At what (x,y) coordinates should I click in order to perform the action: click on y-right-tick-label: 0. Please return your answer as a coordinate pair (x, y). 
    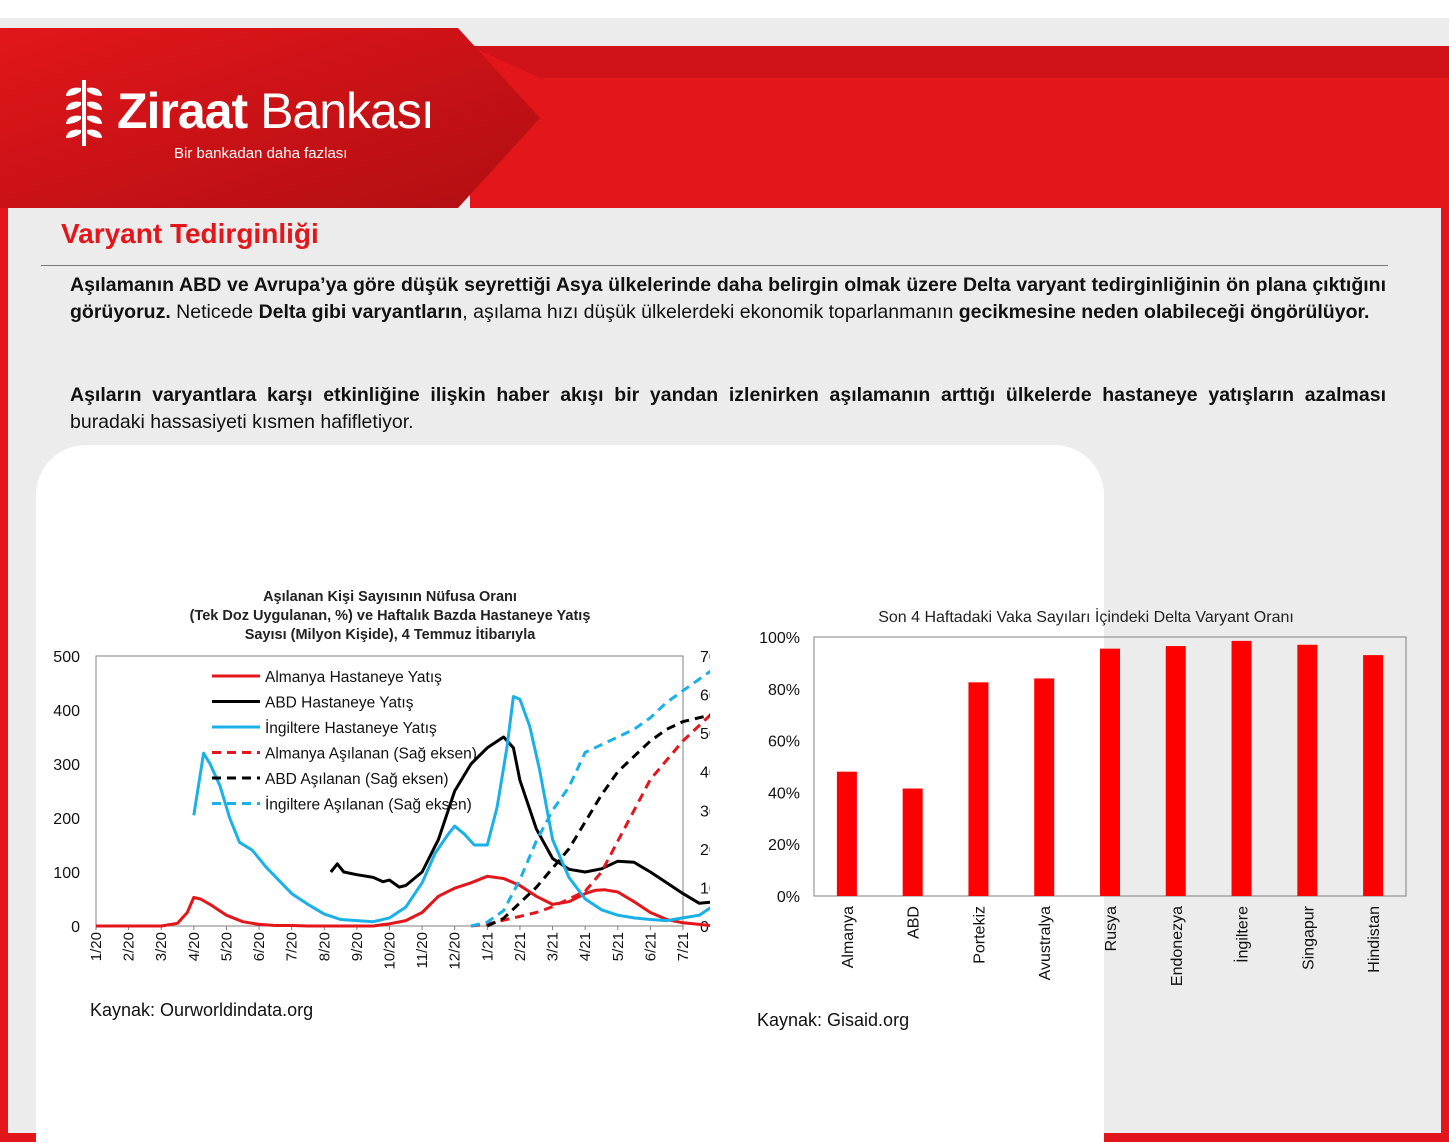
    Looking at the image, I should click on (704, 927).